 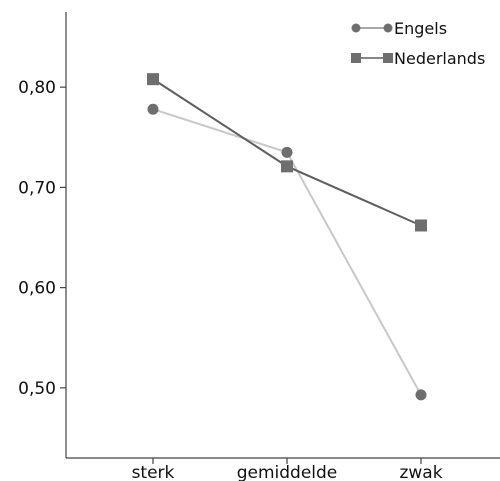 I want to click on x-tick-label: zwak, so click(x=420, y=472).